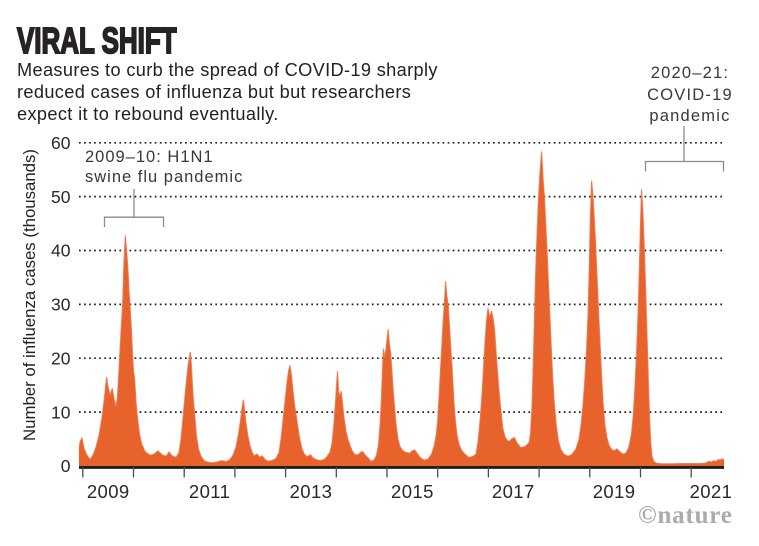 Image resolution: width=759 pixels, height=546 pixels. Describe the element at coordinates (66, 466) in the screenshot. I see `svg-text: 0` at that location.